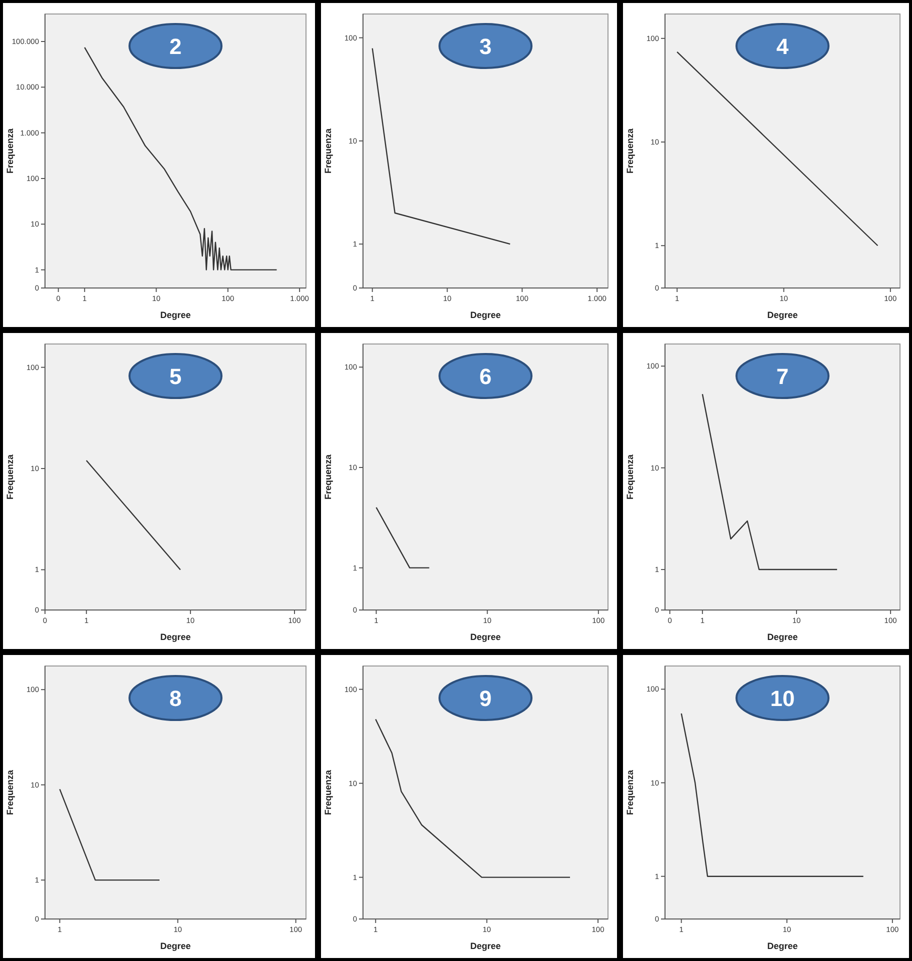 The image size is (912, 961). I want to click on text: 8, so click(175, 698).